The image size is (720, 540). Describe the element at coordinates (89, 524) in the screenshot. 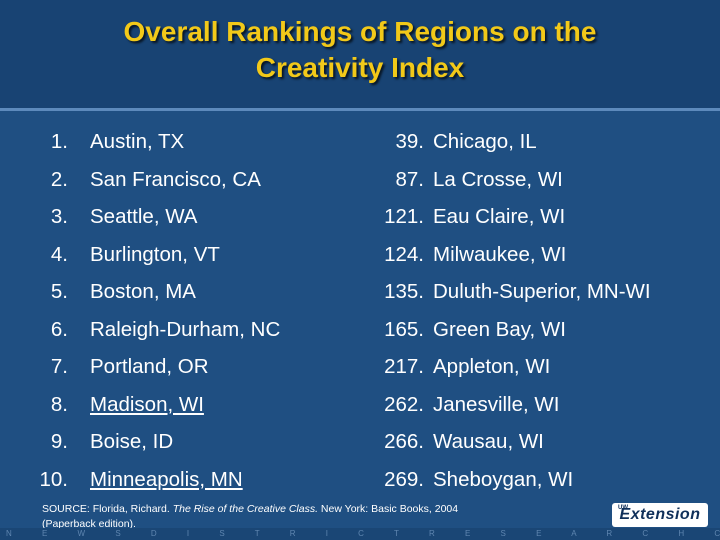

I see `source-line-2: (Paperback edition).` at that location.